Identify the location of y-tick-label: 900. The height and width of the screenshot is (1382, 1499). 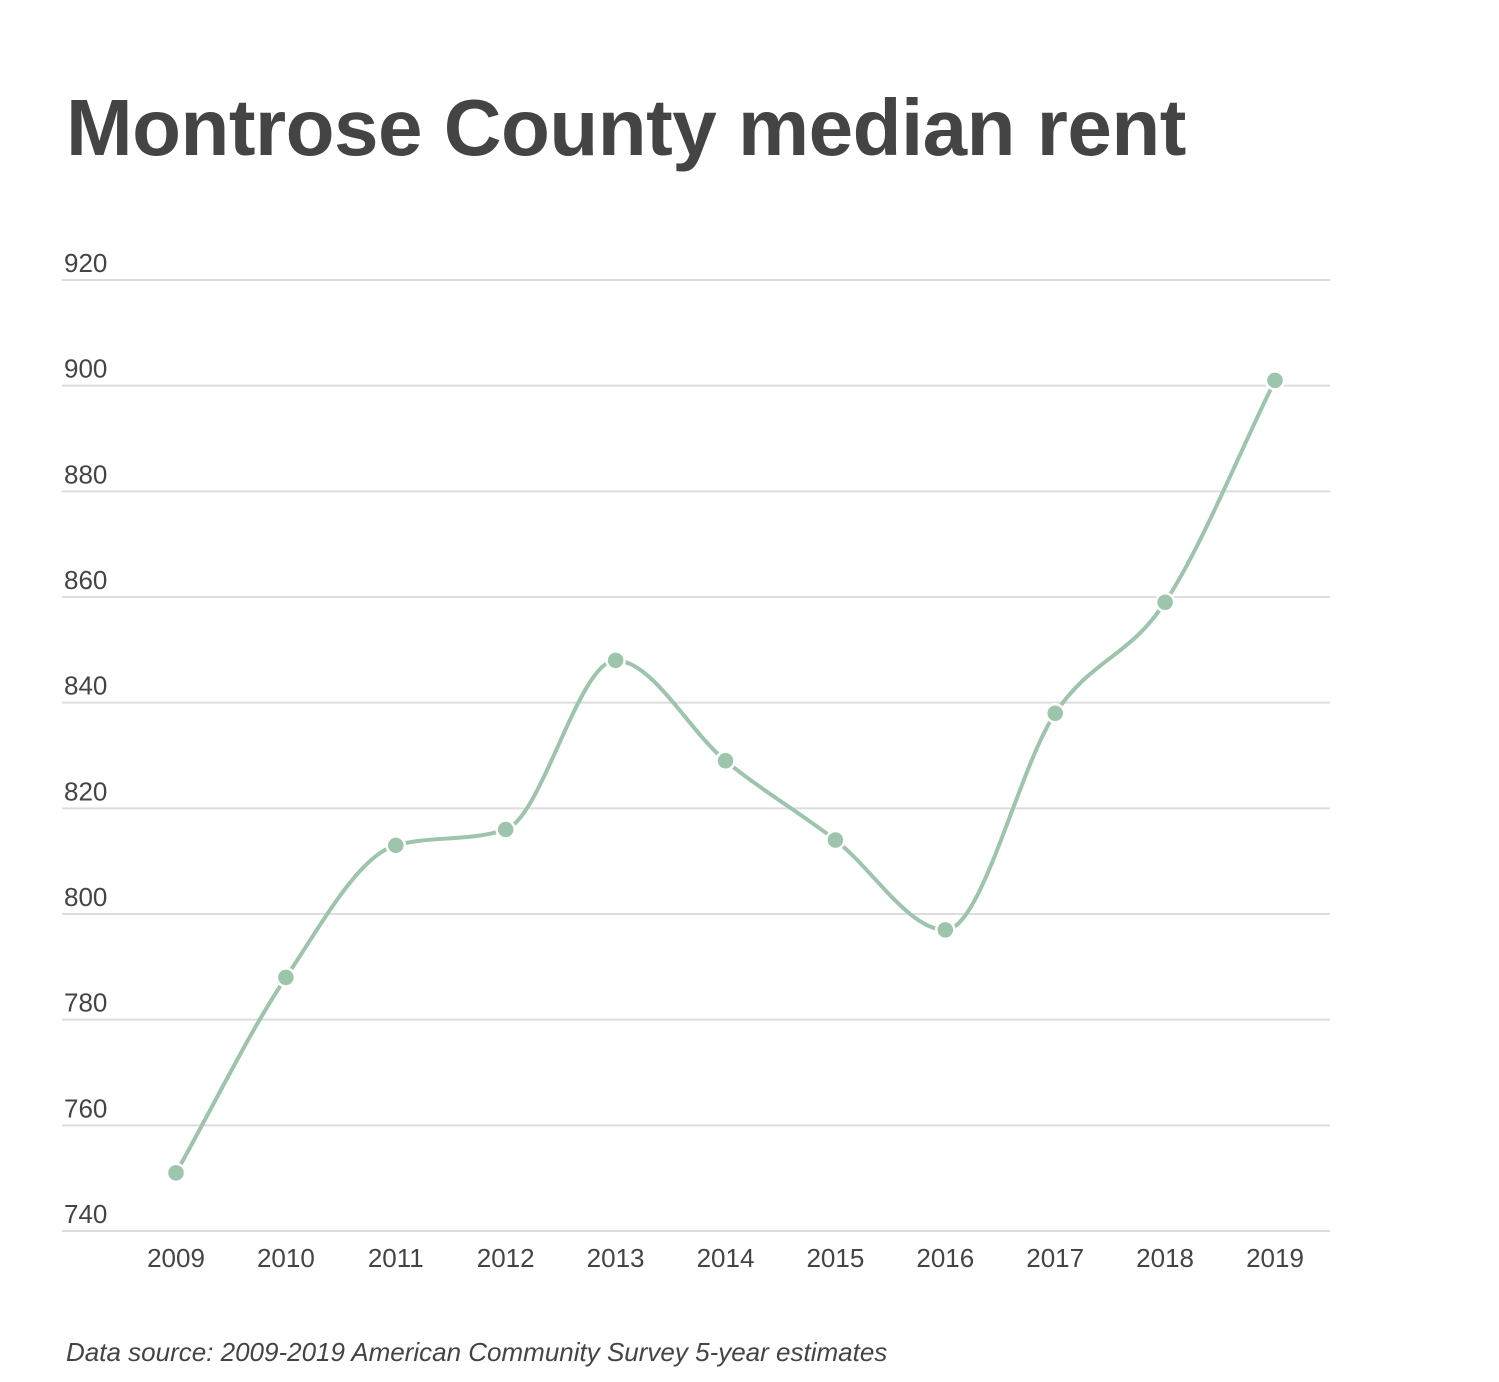
(85, 369).